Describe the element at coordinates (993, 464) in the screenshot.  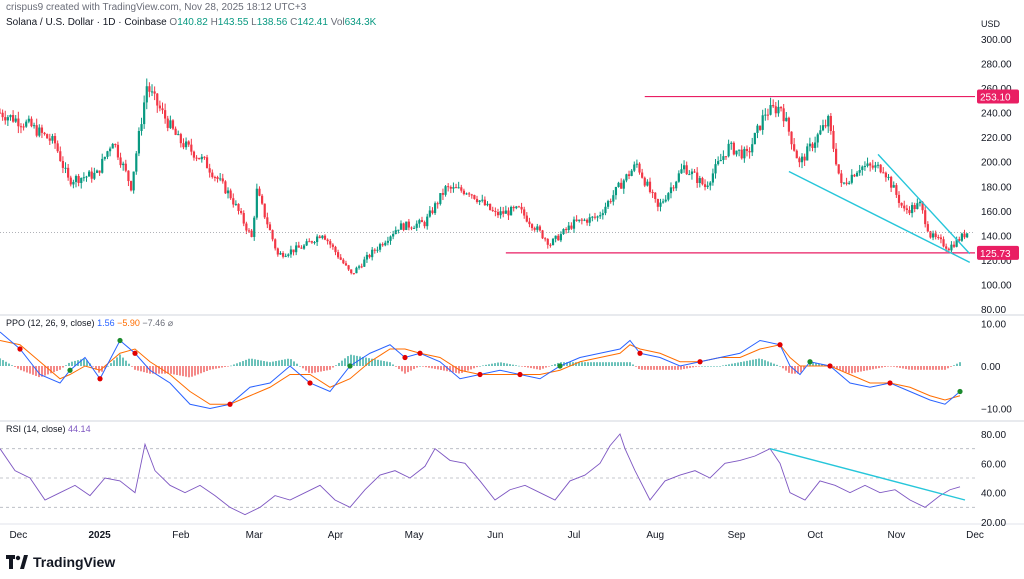
I see `rsi-tick-label: 60.00` at that location.